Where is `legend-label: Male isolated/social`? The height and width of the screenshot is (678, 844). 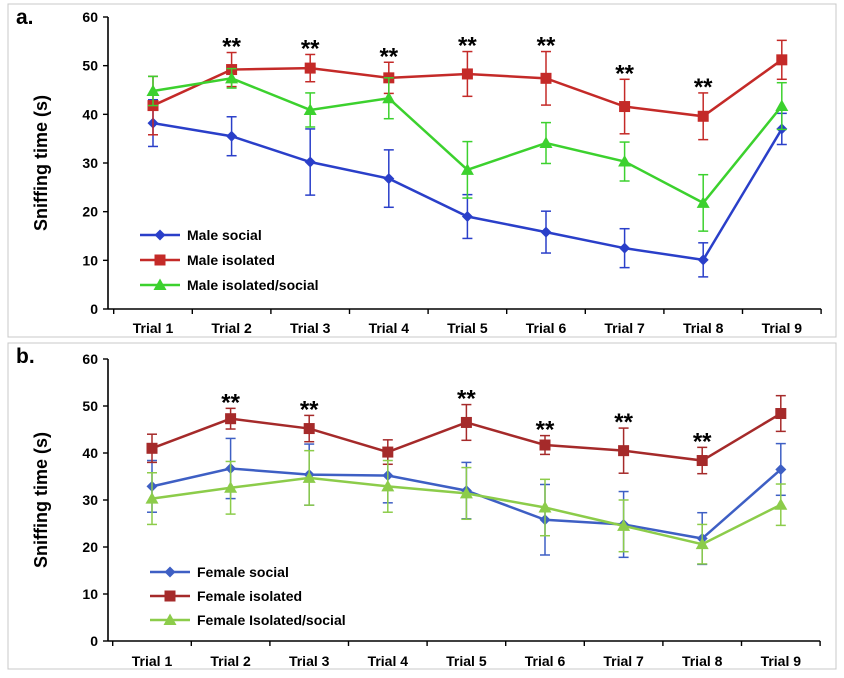
legend-label: Male isolated/social is located at coordinates (253, 285).